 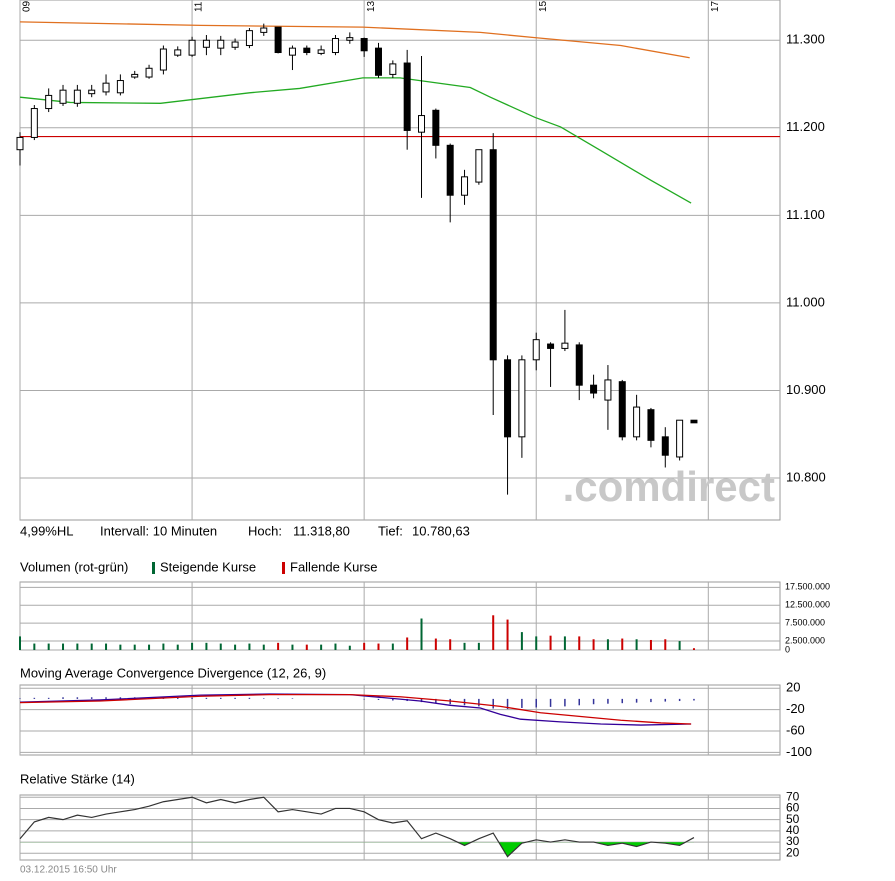 What do you see at coordinates (793, 808) in the screenshot?
I see `y-tick-label: 60` at bounding box center [793, 808].